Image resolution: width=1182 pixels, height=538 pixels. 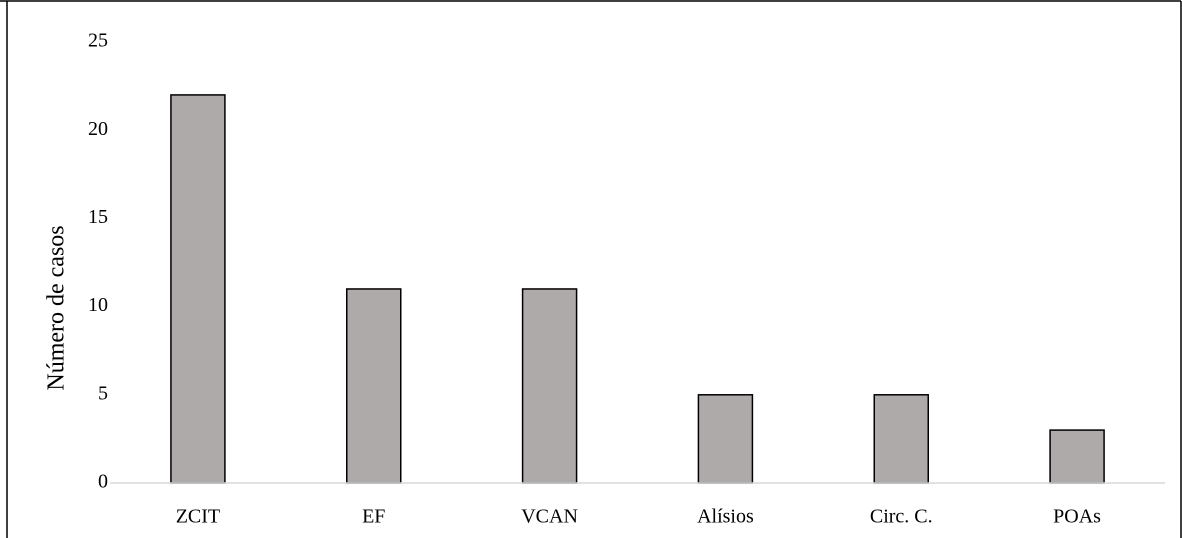 What do you see at coordinates (103, 393) in the screenshot?
I see `y-tick-label: 5` at bounding box center [103, 393].